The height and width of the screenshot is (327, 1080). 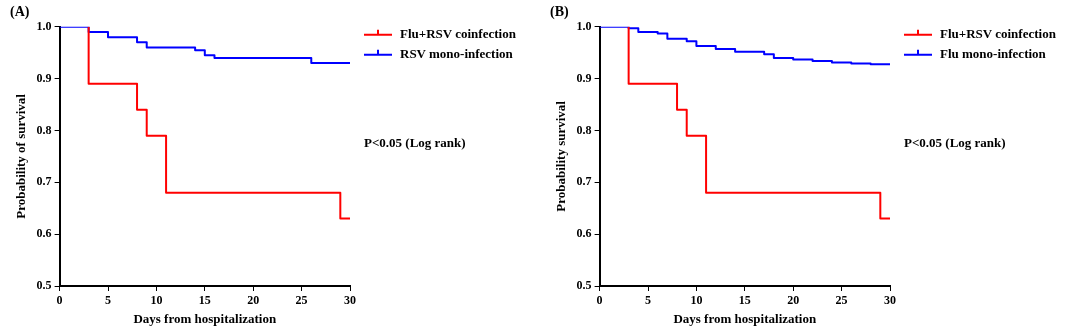 What do you see at coordinates (457, 54) in the screenshot?
I see `legend-label: RSV mono-infection` at bounding box center [457, 54].